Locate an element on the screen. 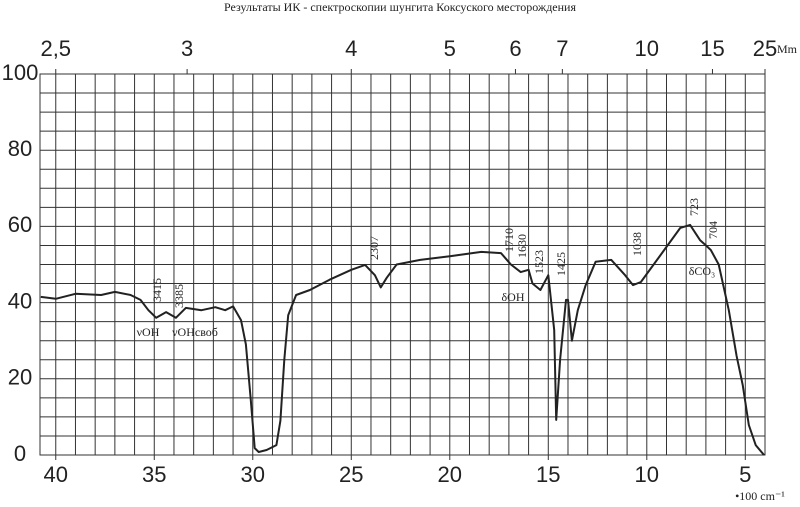 The width and height of the screenshot is (800, 507). annotation: 3385 is located at coordinates (179, 296).